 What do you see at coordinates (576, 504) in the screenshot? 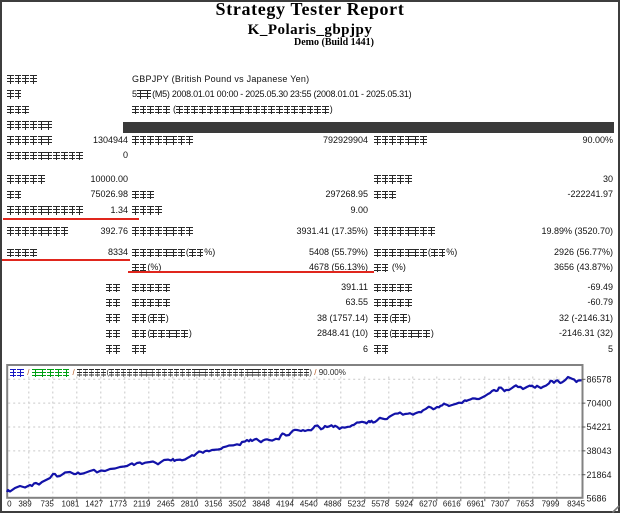
I see `svg-text: 8345` at bounding box center [576, 504].